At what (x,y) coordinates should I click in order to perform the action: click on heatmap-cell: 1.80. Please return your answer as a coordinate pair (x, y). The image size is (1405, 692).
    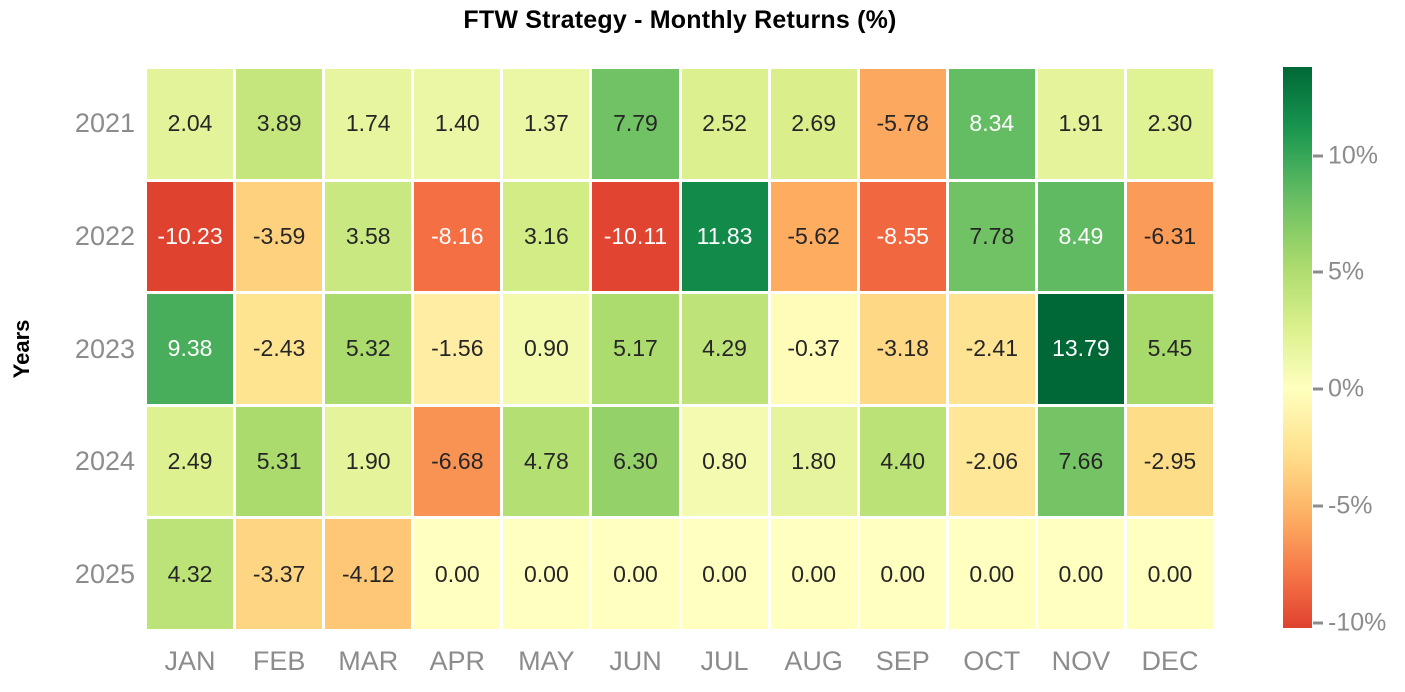
    Looking at the image, I should click on (813, 461).